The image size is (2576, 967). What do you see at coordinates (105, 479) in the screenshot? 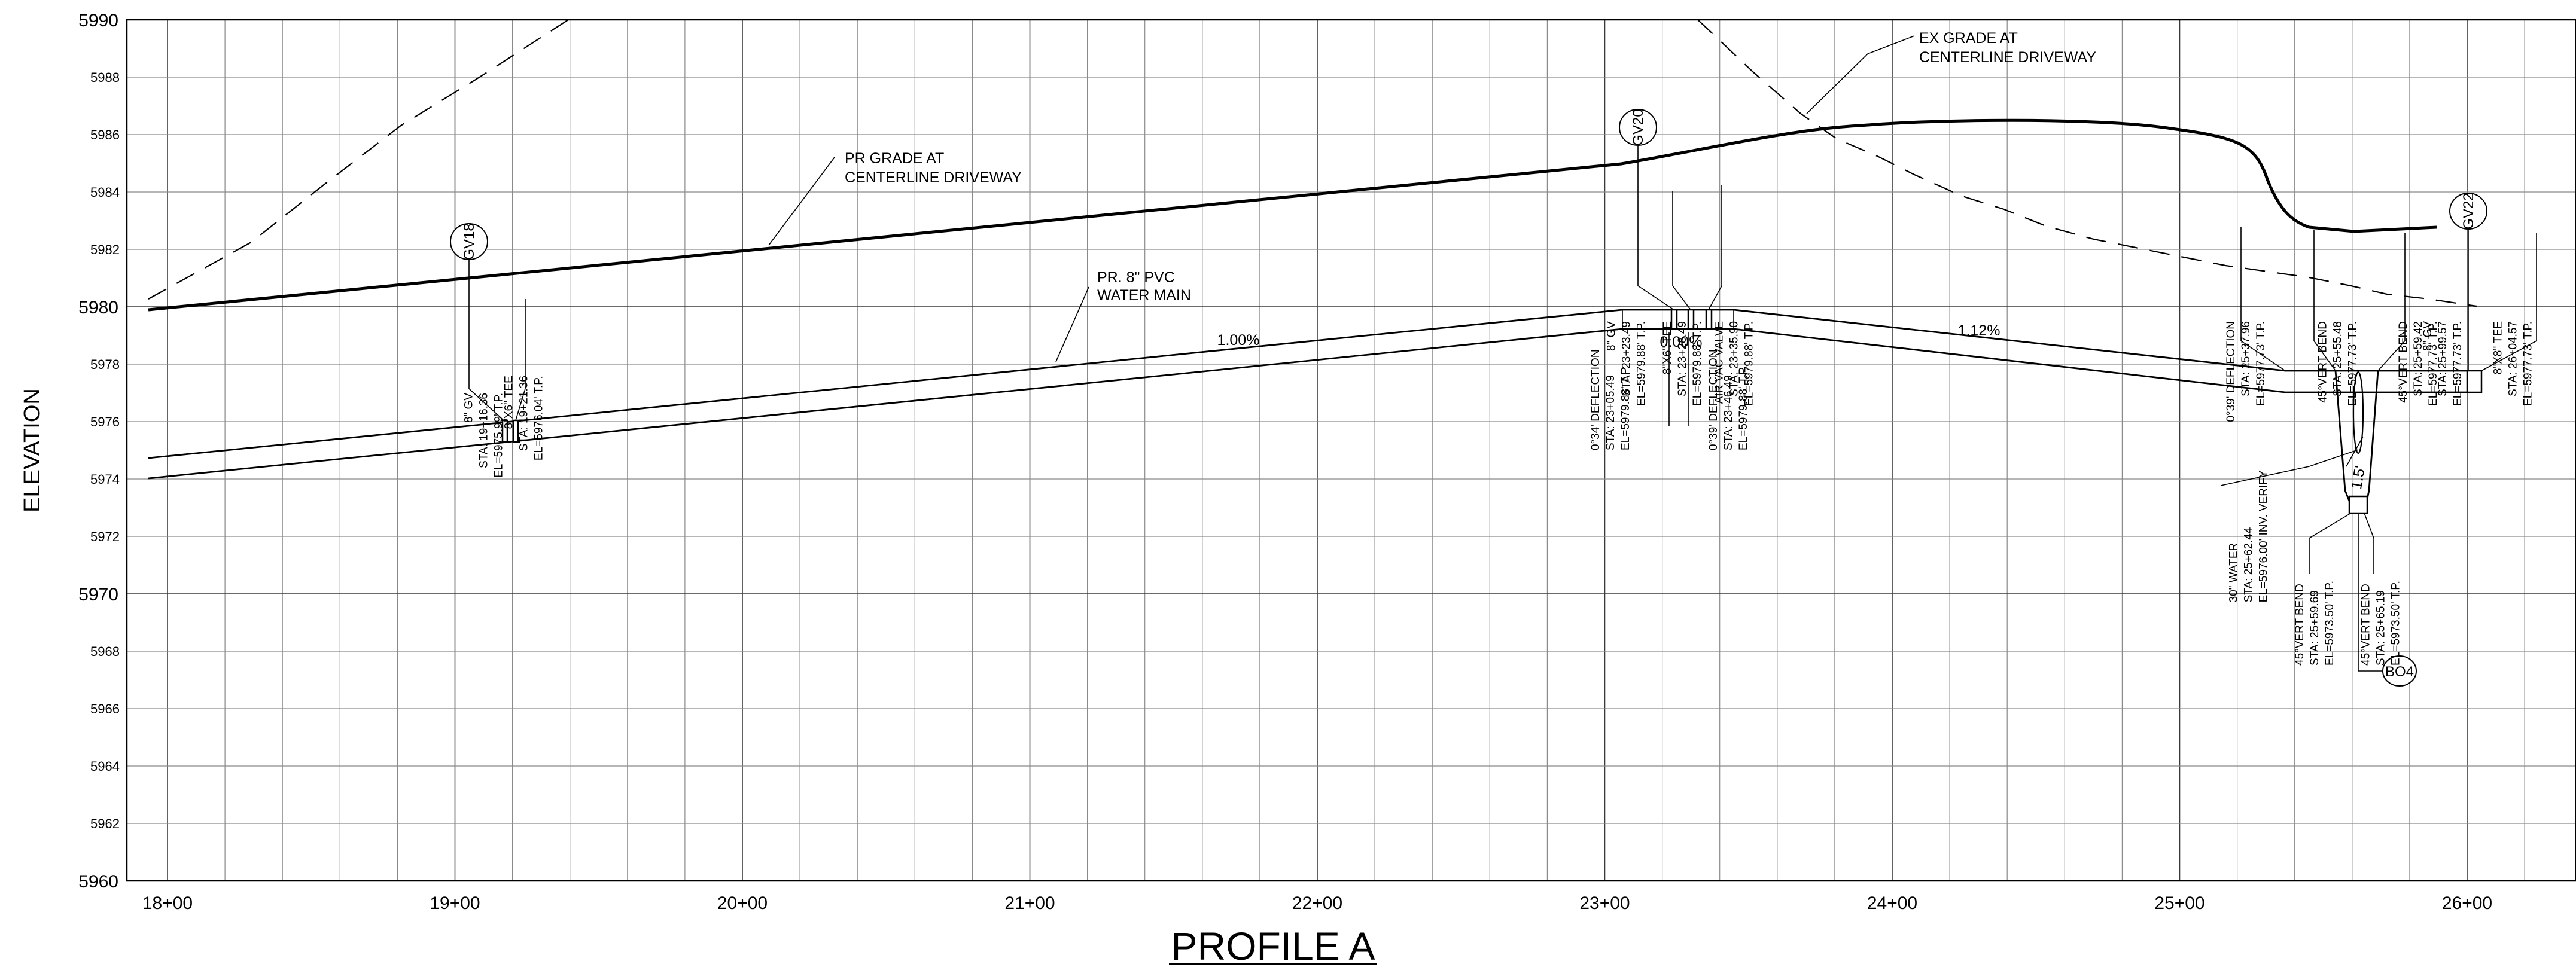
I see `elevation-tick-label: 5974` at bounding box center [105, 479].